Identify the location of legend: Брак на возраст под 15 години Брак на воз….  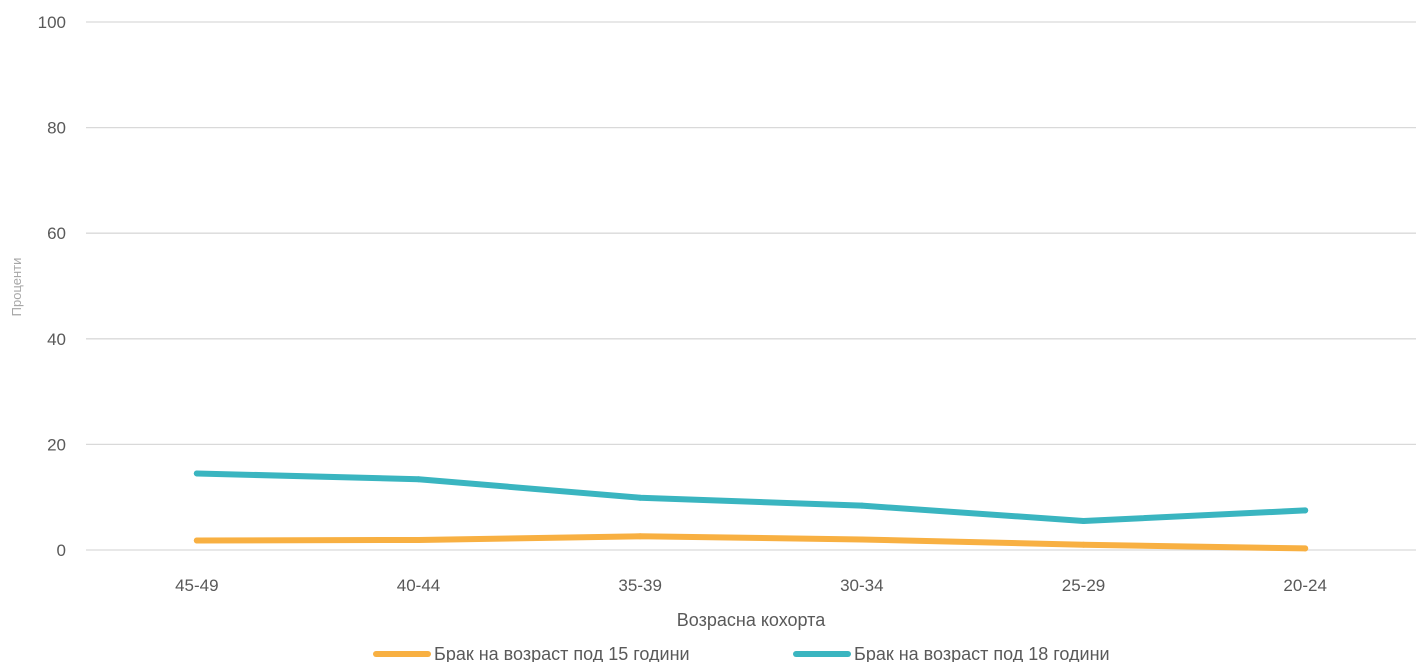
(741, 653).